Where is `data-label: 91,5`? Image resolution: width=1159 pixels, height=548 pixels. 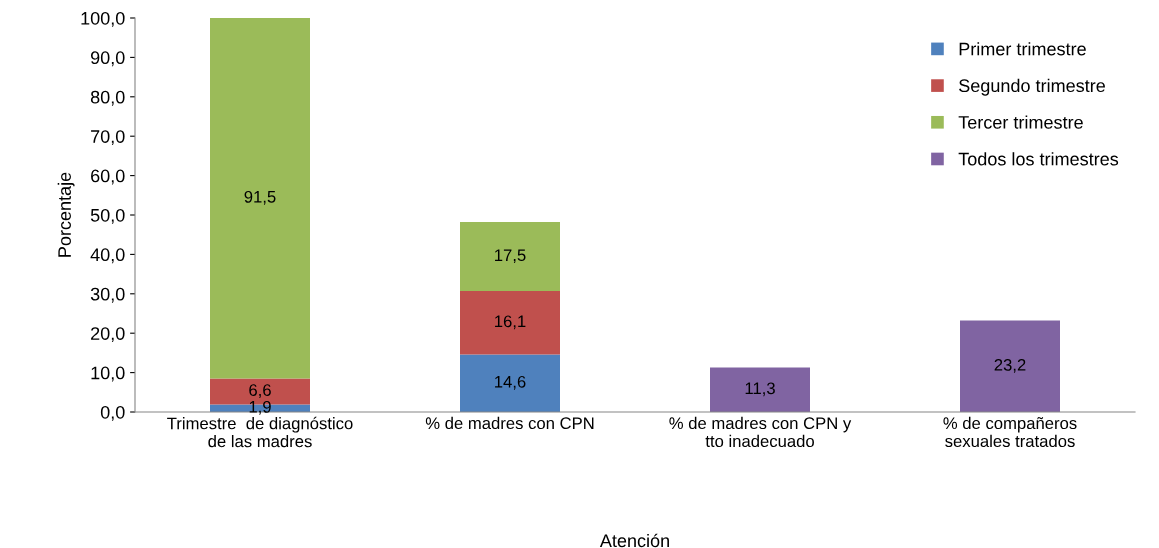 data-label: 91,5 is located at coordinates (260, 197).